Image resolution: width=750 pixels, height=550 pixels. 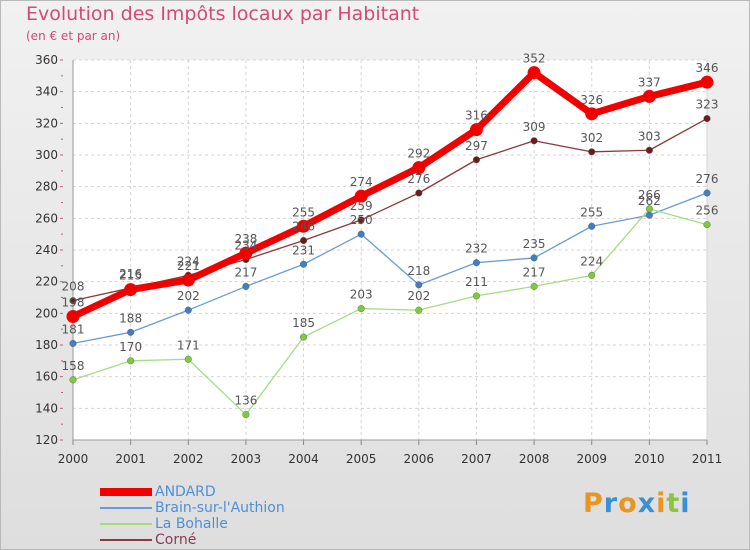 What do you see at coordinates (46, 250) in the screenshot?
I see `y-tick-label: 240` at bounding box center [46, 250].